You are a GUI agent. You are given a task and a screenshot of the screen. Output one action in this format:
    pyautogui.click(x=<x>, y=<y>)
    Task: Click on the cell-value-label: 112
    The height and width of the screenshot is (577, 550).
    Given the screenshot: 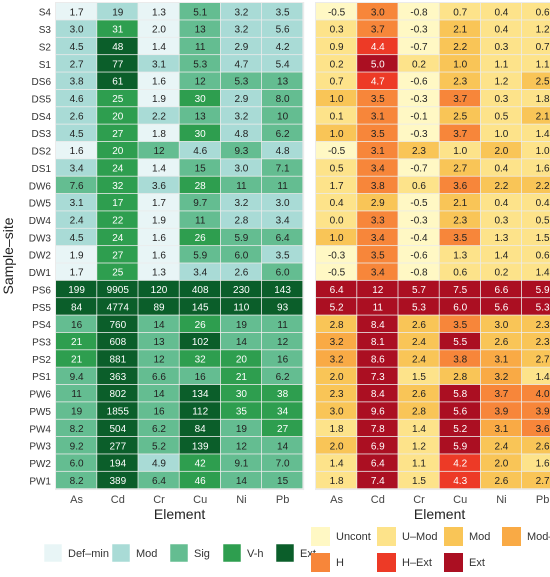 What is the action you would take?
    pyautogui.click(x=200, y=412)
    